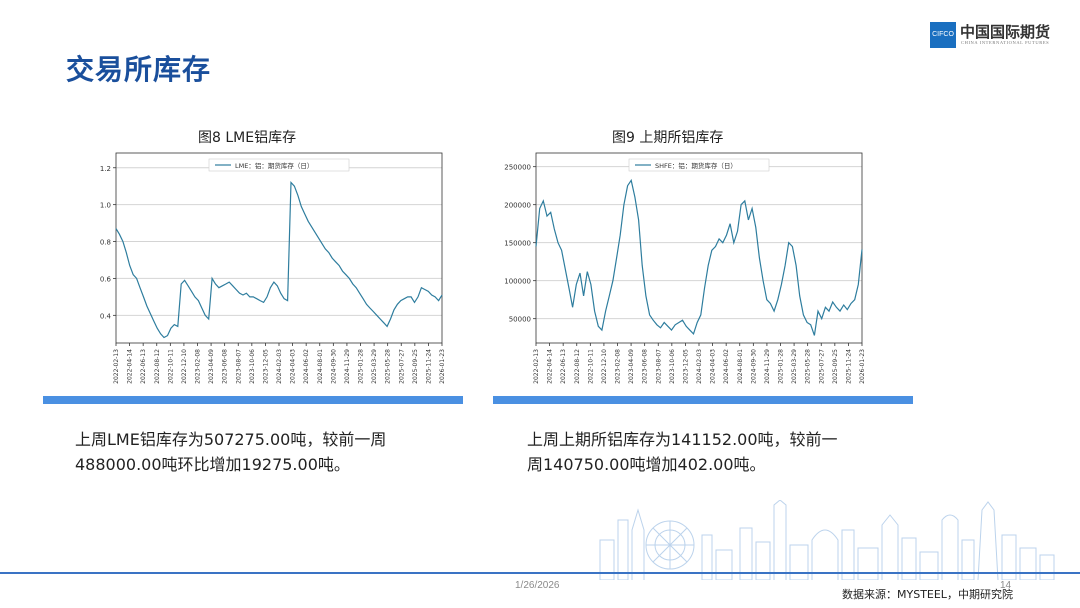  I want to click on chart-title-lme: 图8 LME铝库存, so click(247, 138).